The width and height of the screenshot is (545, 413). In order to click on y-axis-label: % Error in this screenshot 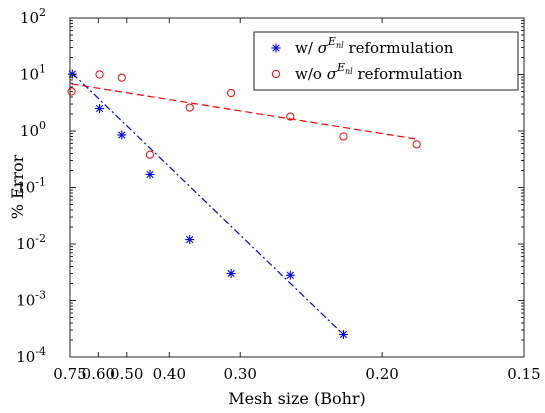, I will do `click(17, 186)`.